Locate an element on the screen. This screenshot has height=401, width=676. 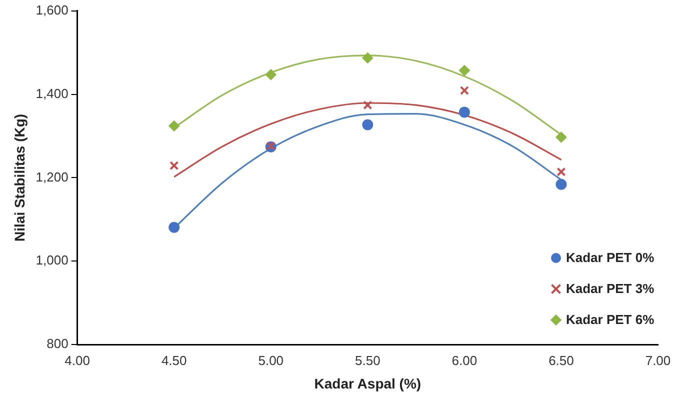
line-series is located at coordinates (367, 140).